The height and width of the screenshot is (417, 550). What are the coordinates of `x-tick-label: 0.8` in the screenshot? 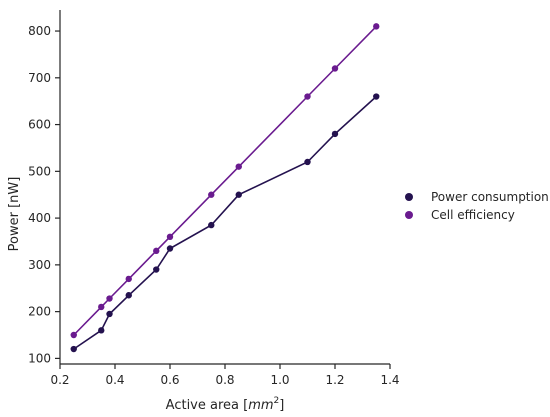 It's located at (224, 380).